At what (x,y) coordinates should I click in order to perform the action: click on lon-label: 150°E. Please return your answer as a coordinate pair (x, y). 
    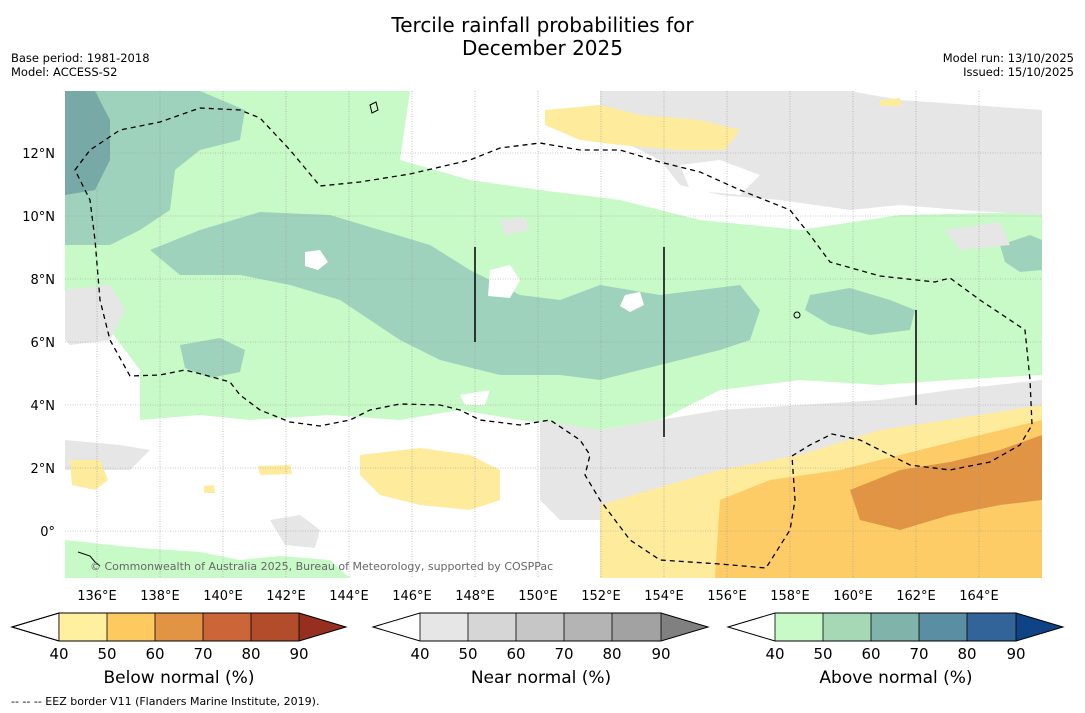
    Looking at the image, I should click on (538, 596).